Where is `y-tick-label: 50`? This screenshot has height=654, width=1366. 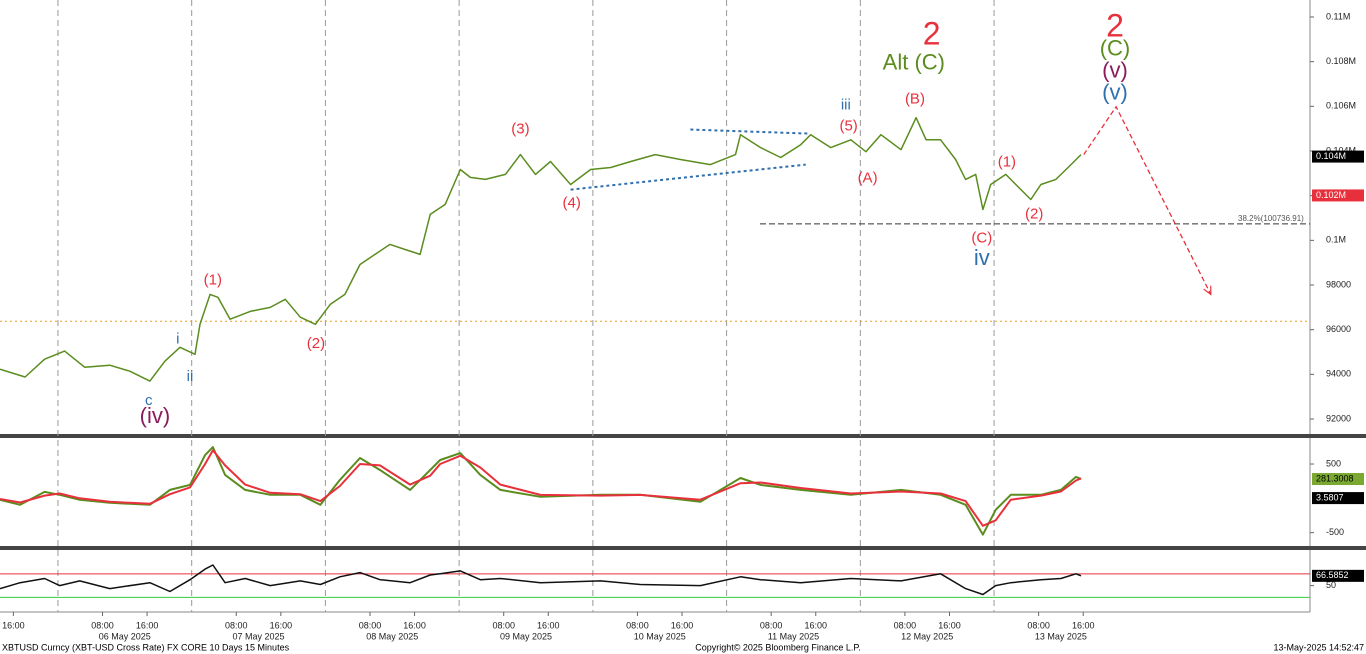
y-tick-label: 50 is located at coordinates (1331, 585).